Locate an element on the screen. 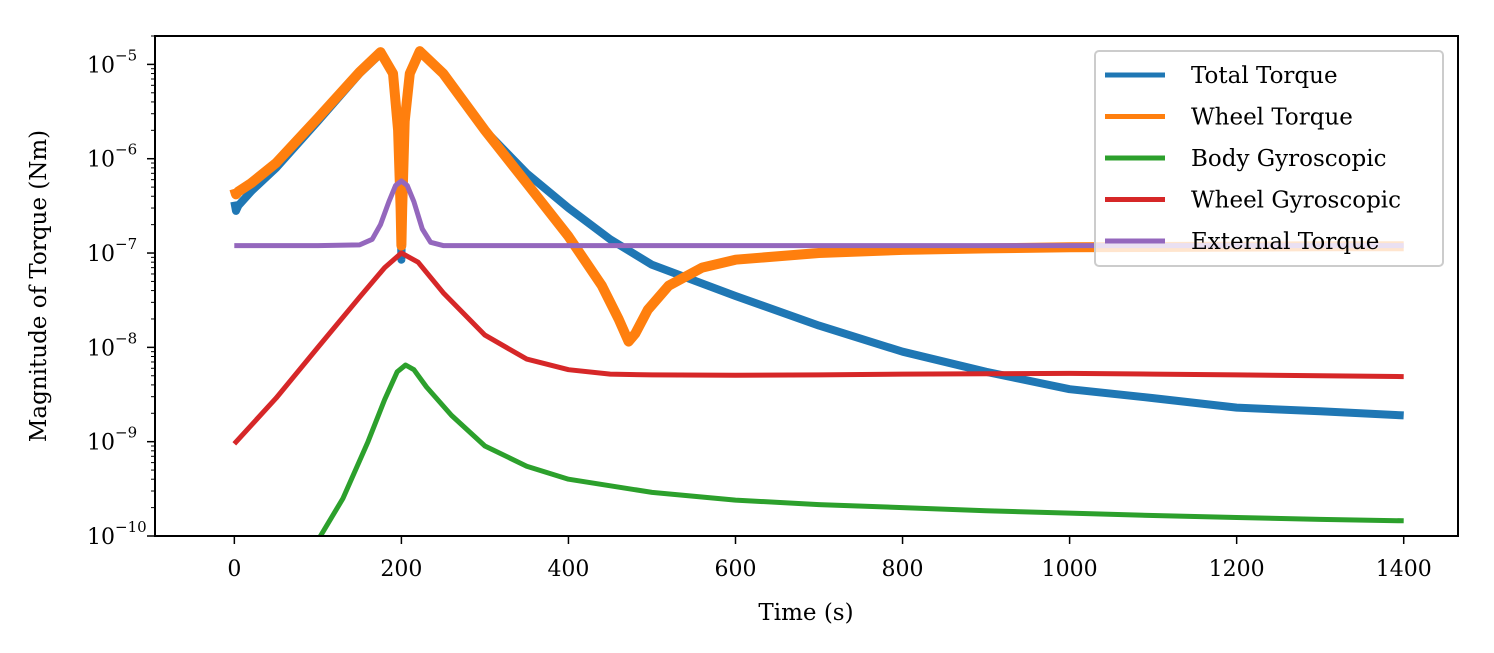  x-tick-label: 600 is located at coordinates (736, 569).